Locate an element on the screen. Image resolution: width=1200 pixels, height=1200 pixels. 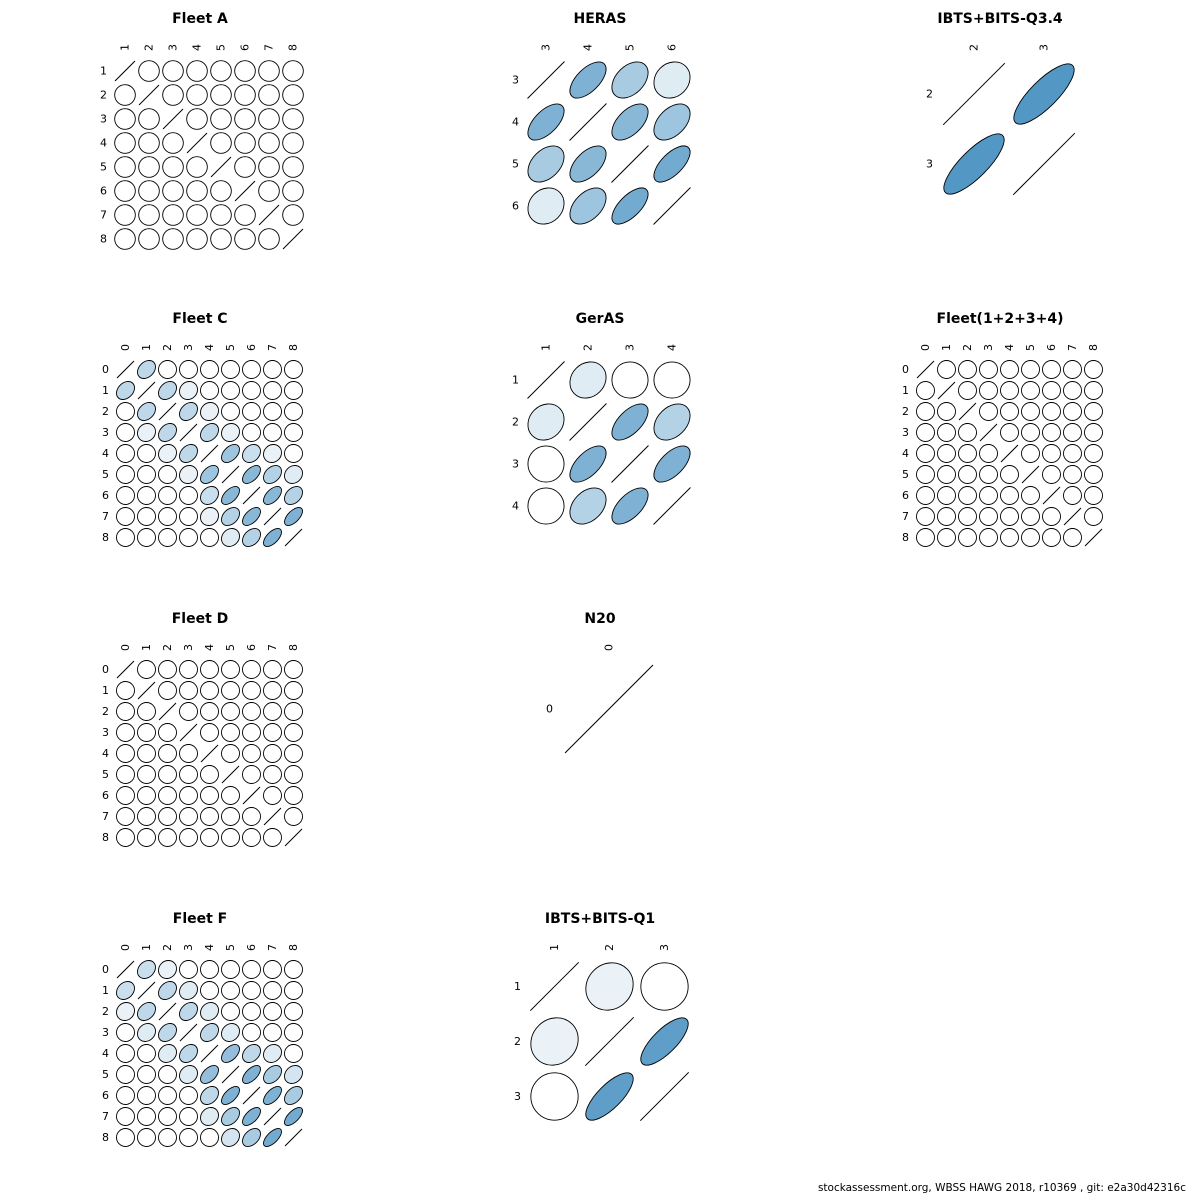
row-label: 6 is located at coordinates (105, 495).